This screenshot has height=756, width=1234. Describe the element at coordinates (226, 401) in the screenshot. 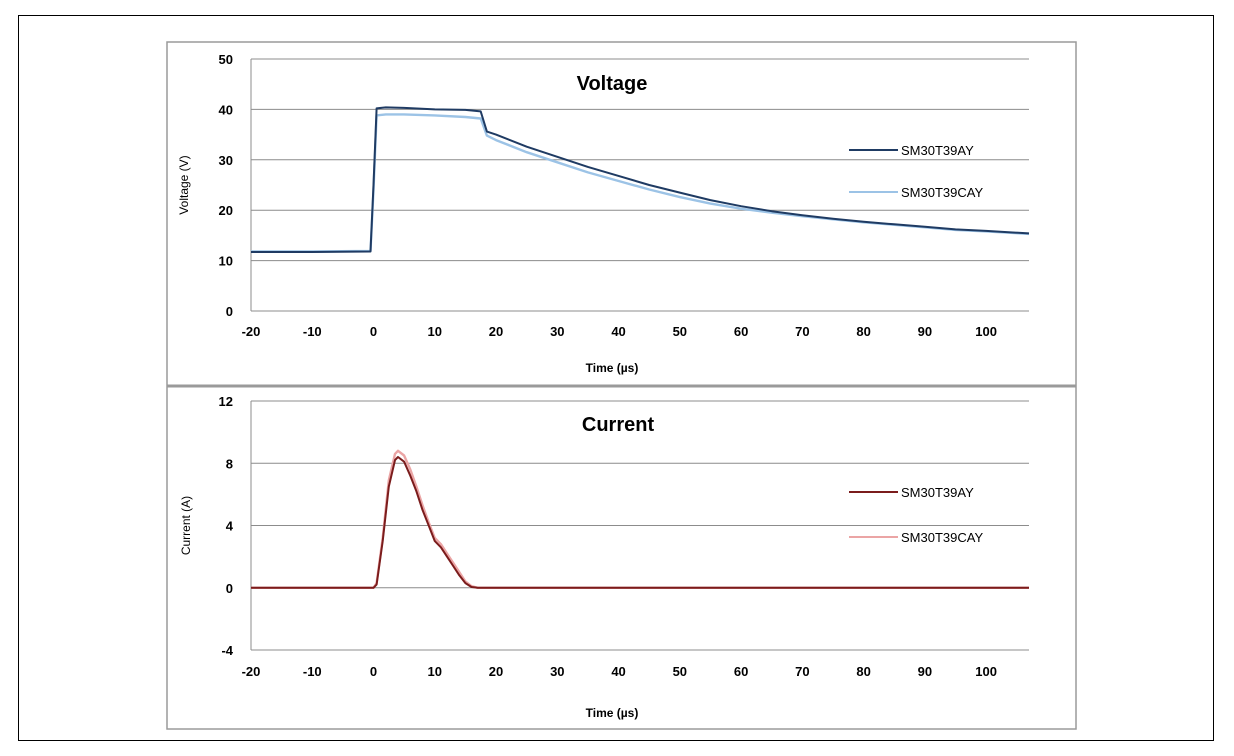

I see `current-y-tick-label: 12` at that location.